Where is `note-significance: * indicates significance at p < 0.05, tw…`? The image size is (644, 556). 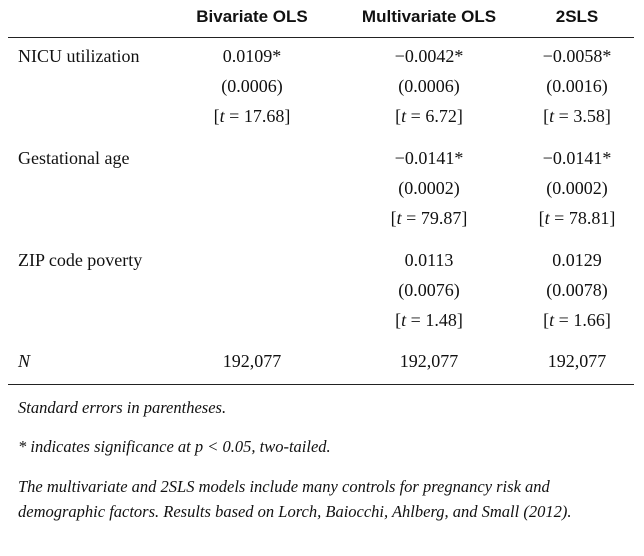 note-significance: * indicates significance at p < 0.05, tw… is located at coordinates (174, 446).